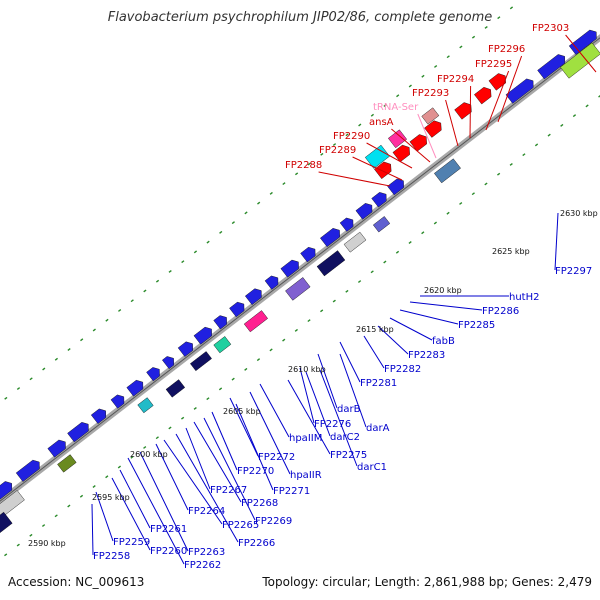  Describe the element at coordinates (149, 454) in the screenshot. I see `scale-label: 2600 kbp` at that location.